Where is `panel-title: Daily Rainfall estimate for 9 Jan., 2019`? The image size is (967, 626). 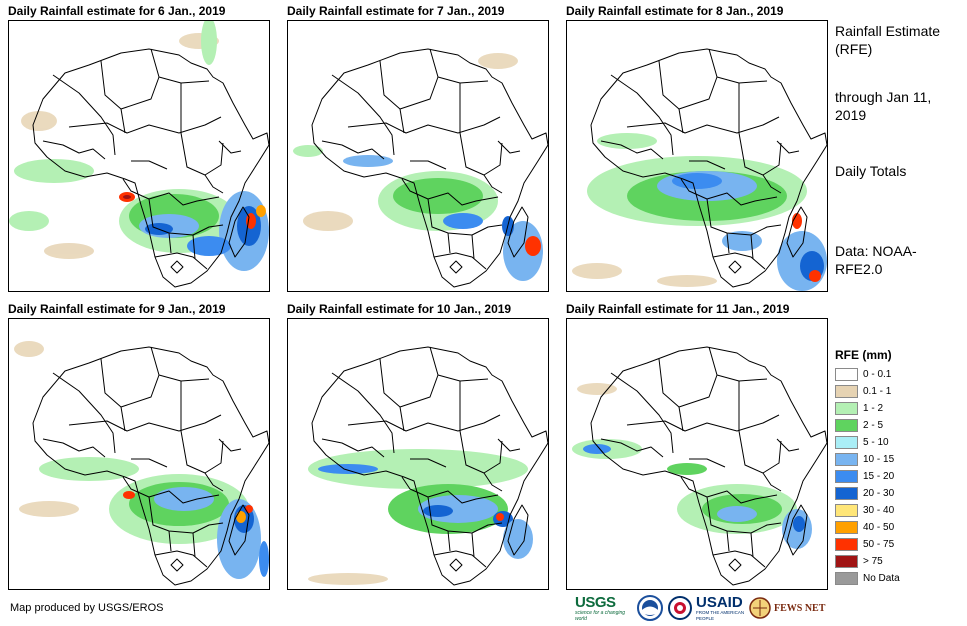
panel-title: Daily Rainfall estimate for 9 Jan., 2019 is located at coordinates (117, 309).